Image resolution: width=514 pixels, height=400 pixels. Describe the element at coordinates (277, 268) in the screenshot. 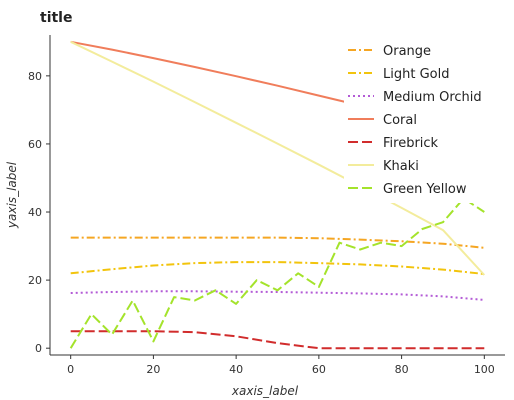

I see `series-line-light-gold` at that location.